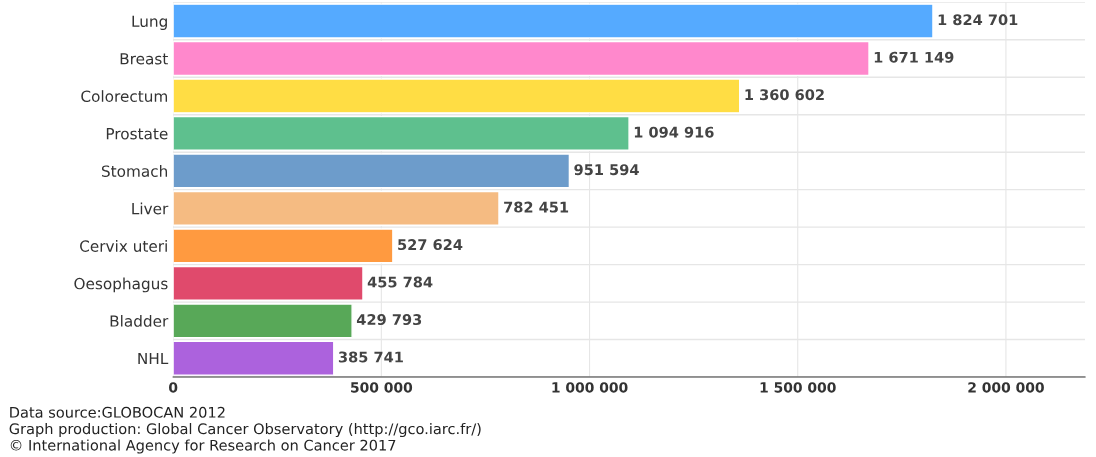  What do you see at coordinates (121, 285) in the screenshot?
I see `y-tick-label: Oesophagus` at bounding box center [121, 285].